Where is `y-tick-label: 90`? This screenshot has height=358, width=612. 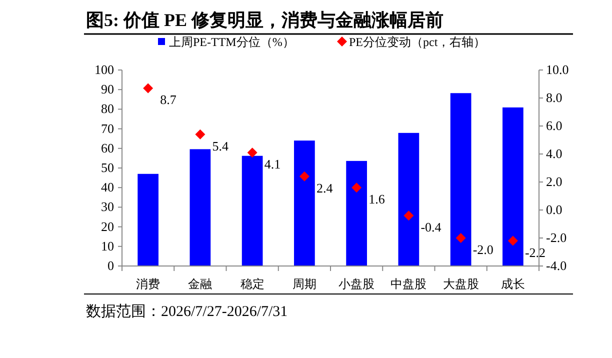 y-tick-label: 90 is located at coordinates (107, 89).